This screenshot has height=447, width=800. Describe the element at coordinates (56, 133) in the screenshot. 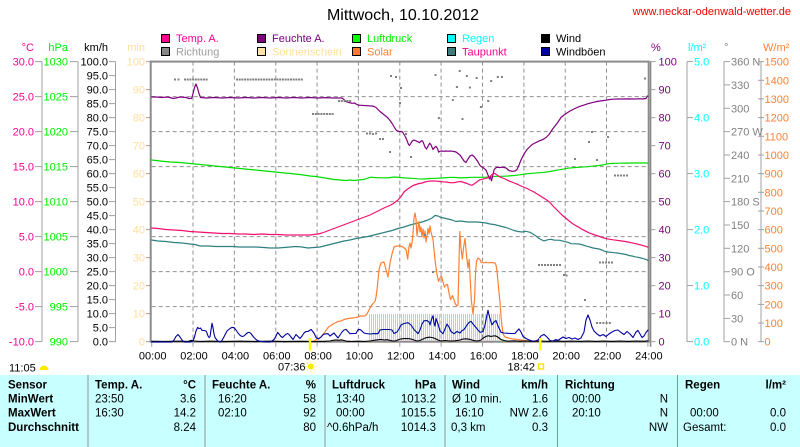

I see `svg-text: 1020` at that location.